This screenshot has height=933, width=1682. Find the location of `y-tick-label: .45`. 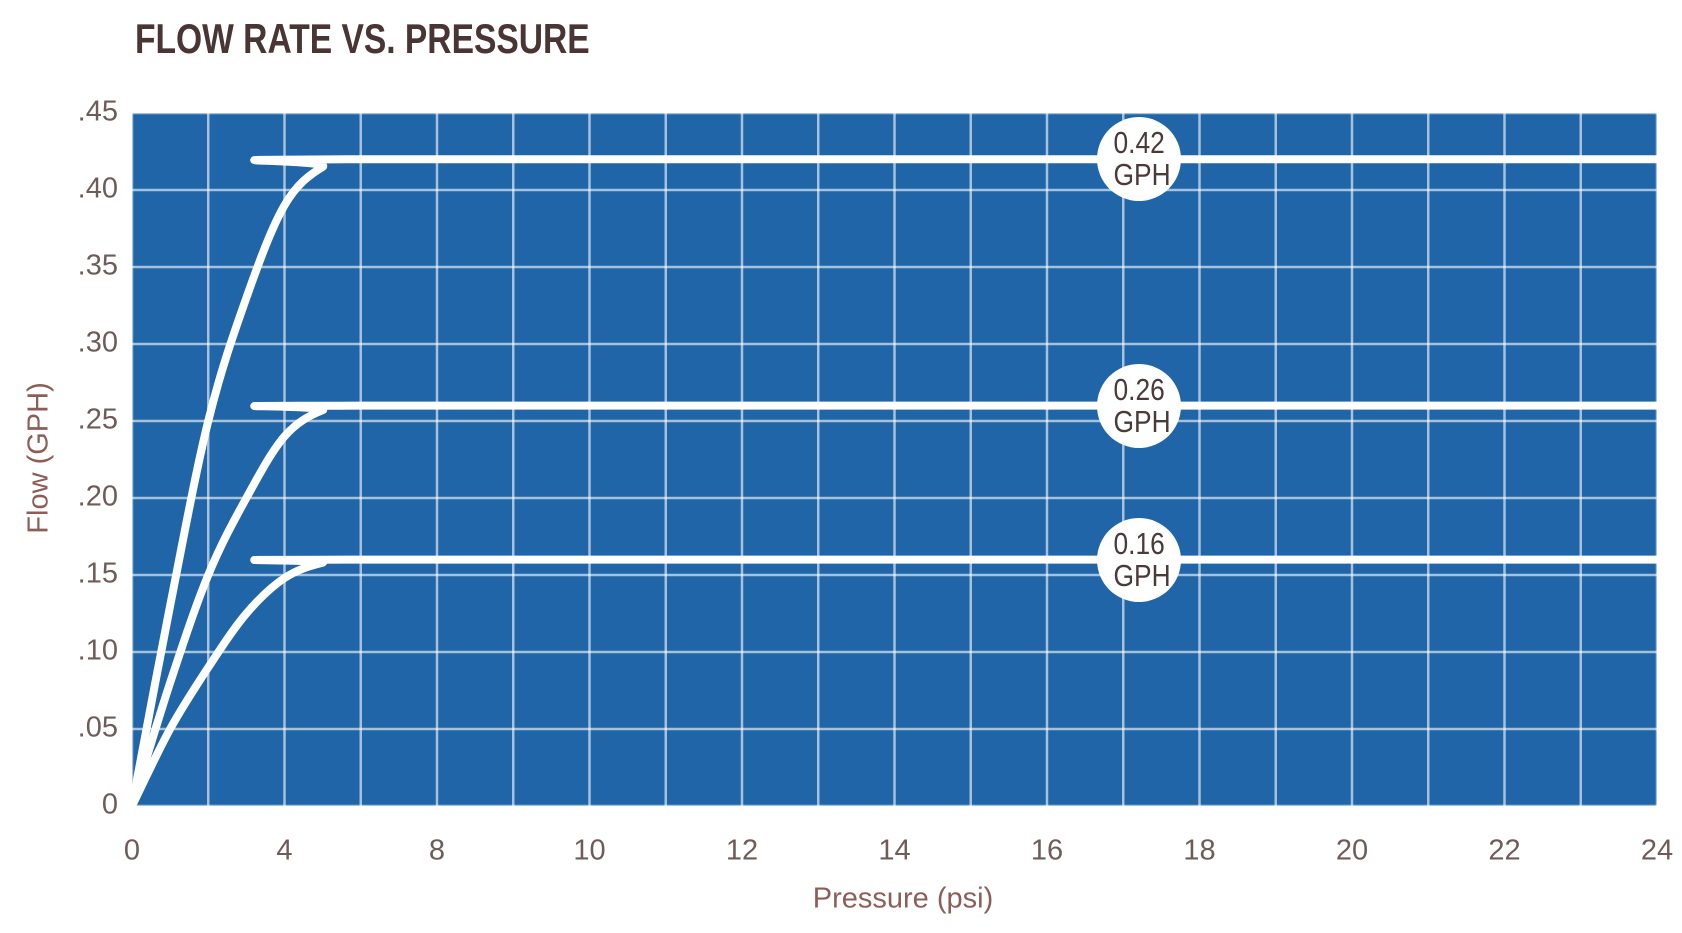

y-tick-label: .45 is located at coordinates (98, 112).